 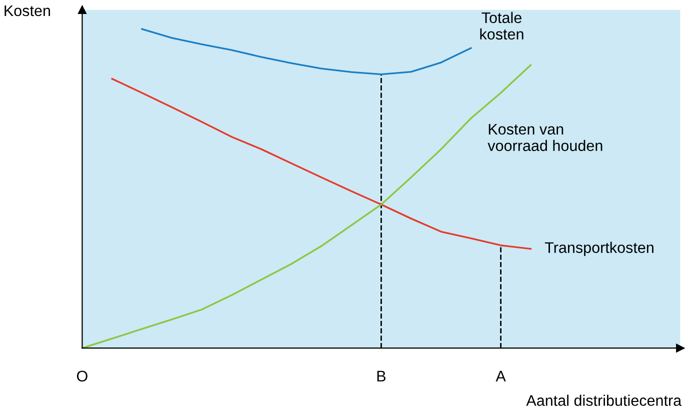 What do you see at coordinates (545, 138) in the screenshot?
I see `series-label: Kosten van voorraad houden` at bounding box center [545, 138].